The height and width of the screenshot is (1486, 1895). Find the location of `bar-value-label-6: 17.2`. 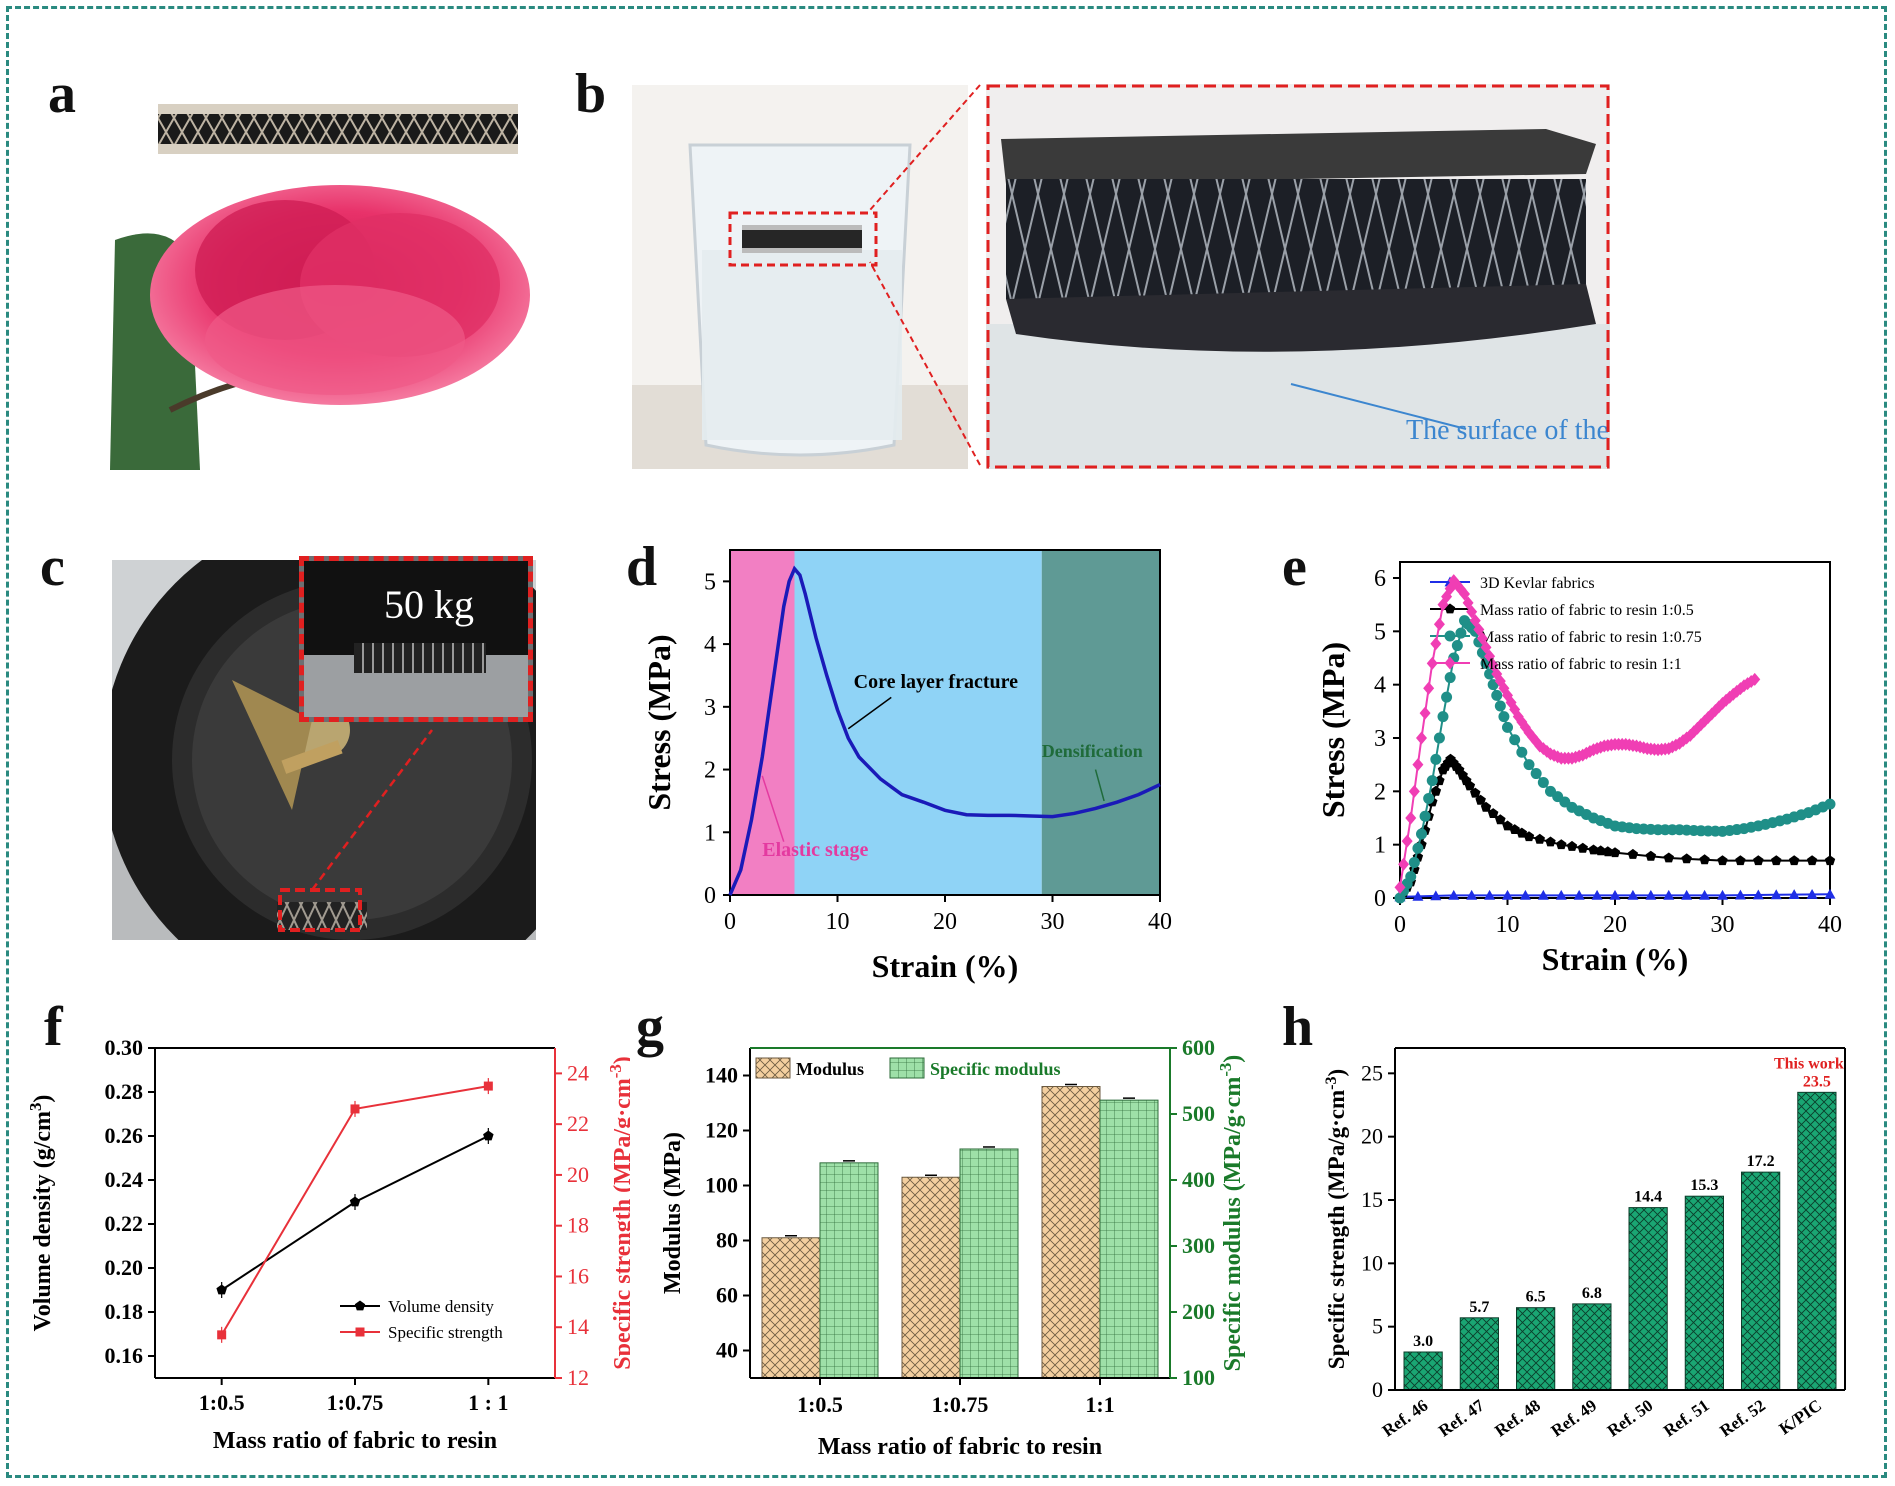

bar-value-label-6: 17.2 is located at coordinates (1761, 1161).